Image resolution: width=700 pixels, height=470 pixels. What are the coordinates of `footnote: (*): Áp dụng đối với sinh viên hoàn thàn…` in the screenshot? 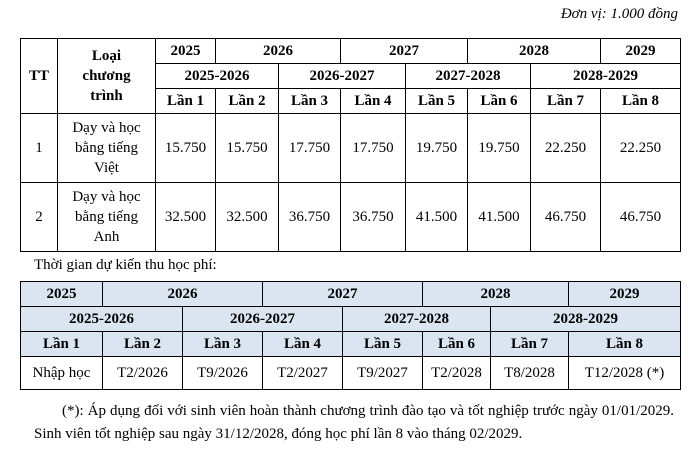 It's located at (354, 422).